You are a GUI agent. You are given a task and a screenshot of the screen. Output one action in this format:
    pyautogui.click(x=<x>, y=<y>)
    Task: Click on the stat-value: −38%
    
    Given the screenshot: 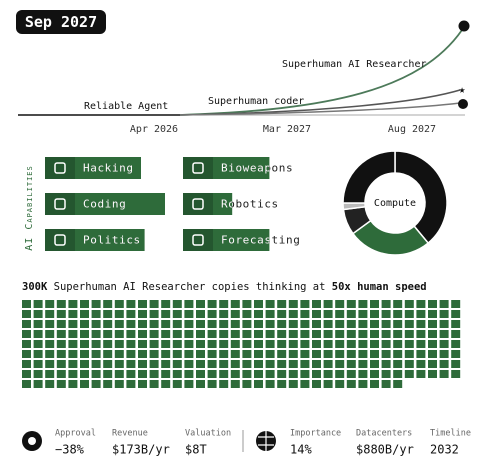 What is the action you would take?
    pyautogui.click(x=70, y=449)
    